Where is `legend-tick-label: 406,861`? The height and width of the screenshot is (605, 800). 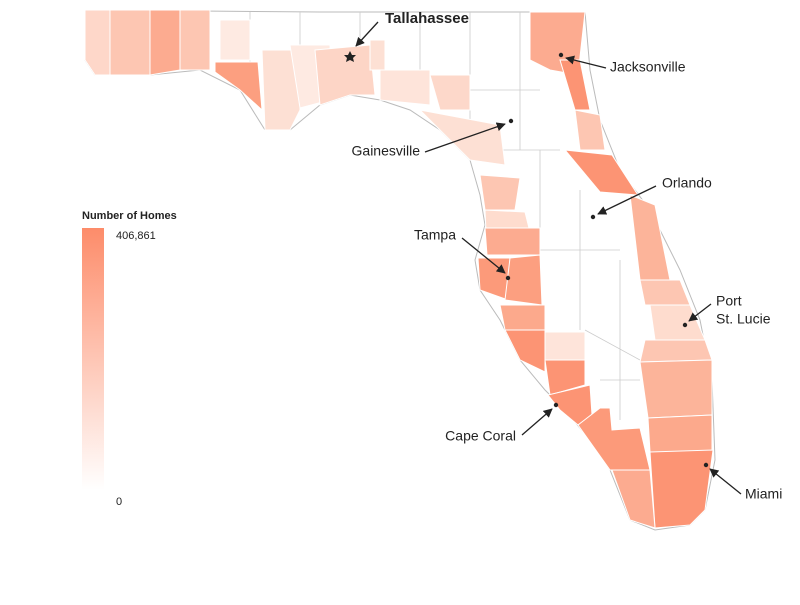 legend-tick-label: 406,861 is located at coordinates (136, 236).